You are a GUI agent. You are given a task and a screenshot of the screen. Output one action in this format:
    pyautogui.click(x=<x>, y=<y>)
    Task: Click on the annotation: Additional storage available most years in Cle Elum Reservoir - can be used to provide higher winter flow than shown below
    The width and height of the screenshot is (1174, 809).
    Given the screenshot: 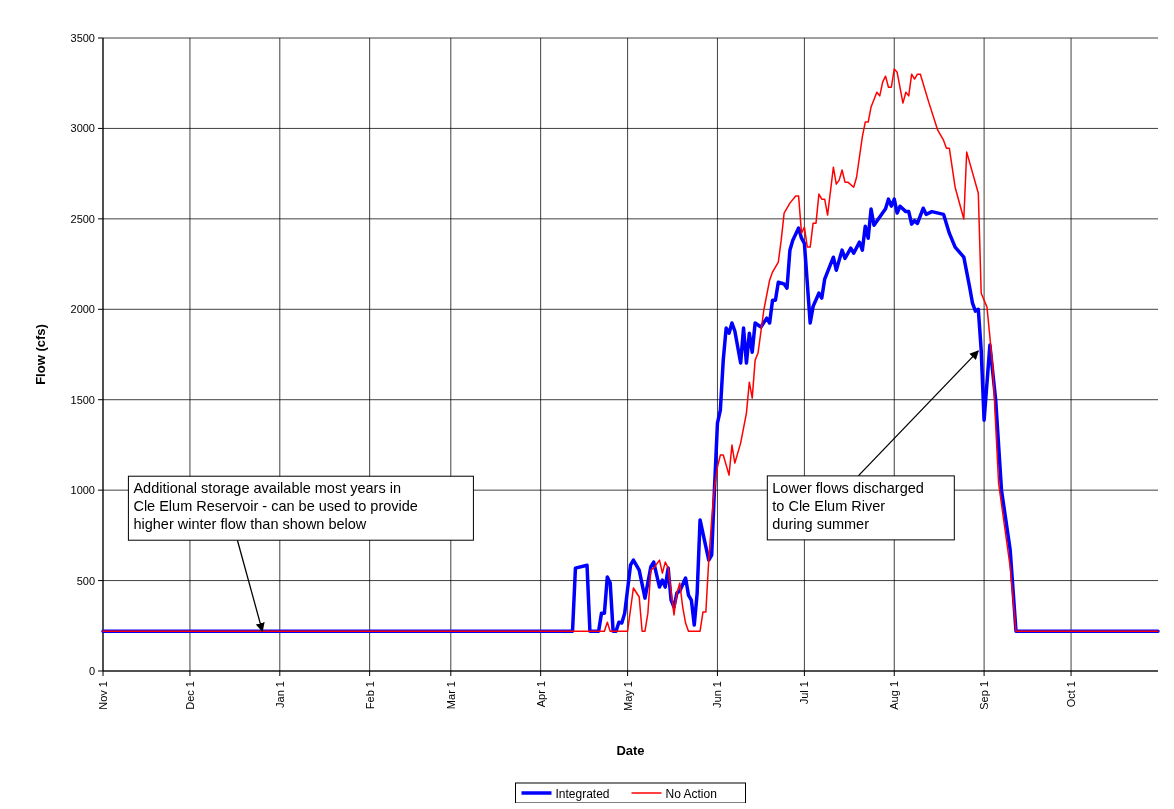 What is the action you would take?
    pyautogui.click(x=275, y=506)
    